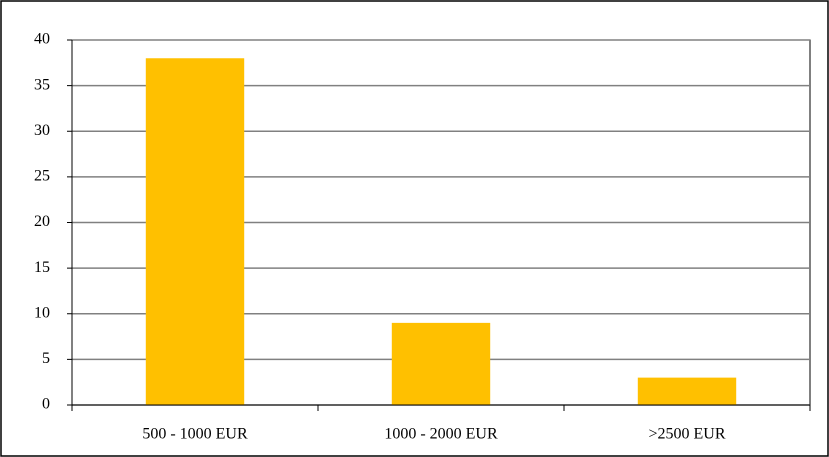 The width and height of the screenshot is (829, 457). Describe the element at coordinates (42, 312) in the screenshot. I see `y-tick-label: 10` at that location.